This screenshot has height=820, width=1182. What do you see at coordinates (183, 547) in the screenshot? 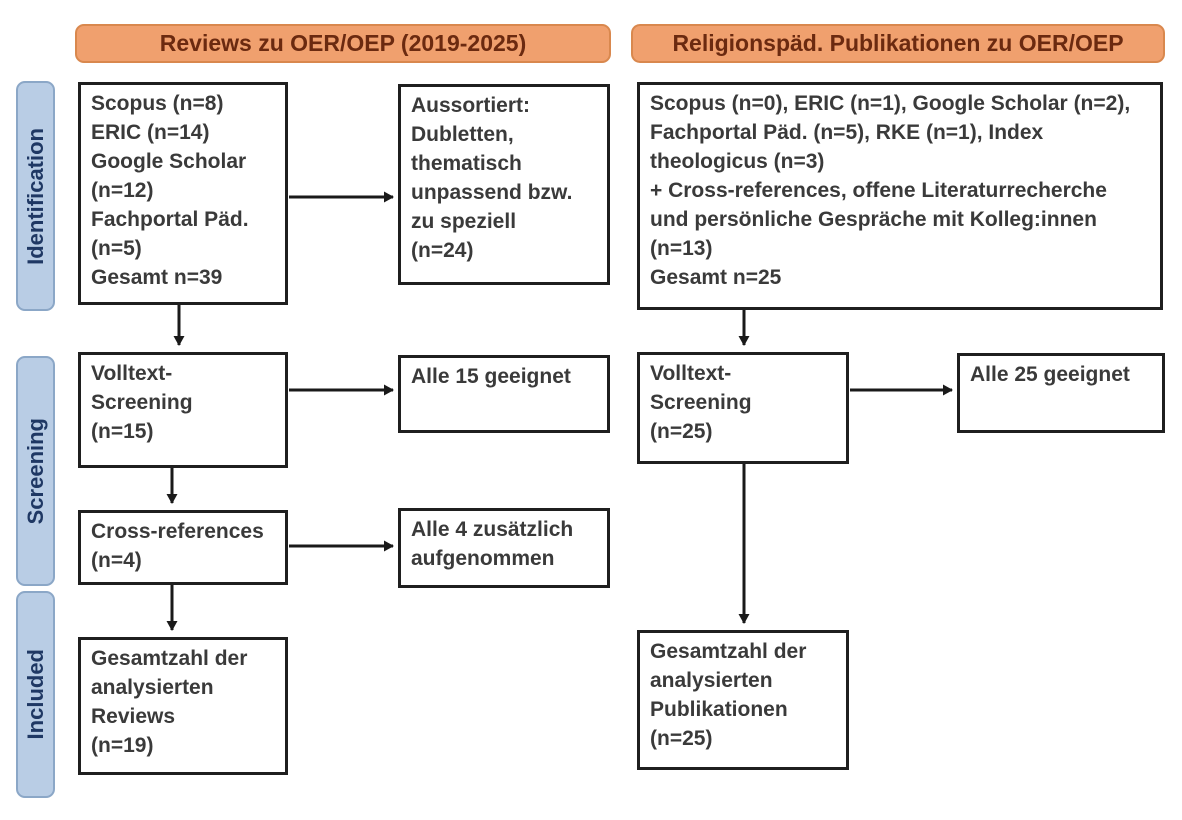
I see `box-left-cross-references: Cross-references (n=4)` at bounding box center [183, 547].